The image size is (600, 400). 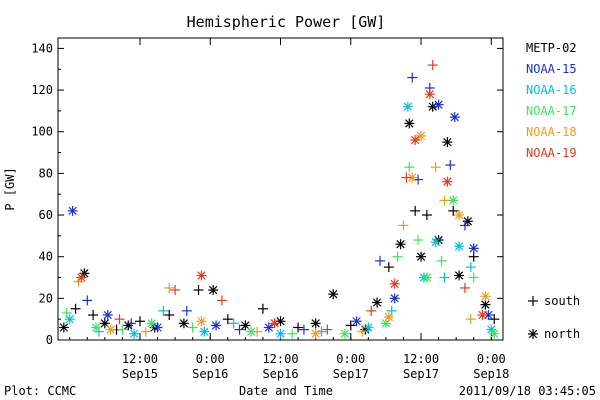 I want to click on x-tick-date-label: Sep16, so click(x=280, y=374).